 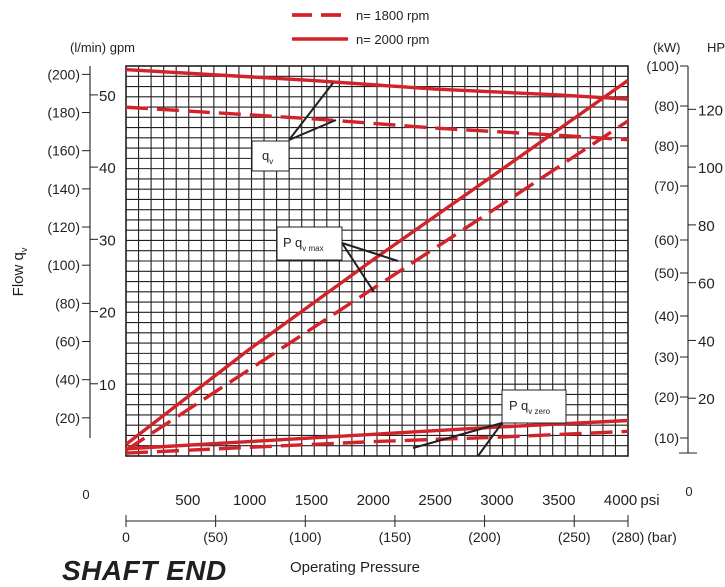 What do you see at coordinates (63, 151) in the screenshot?
I see `lmin-tick-label: (160)` at bounding box center [63, 151].